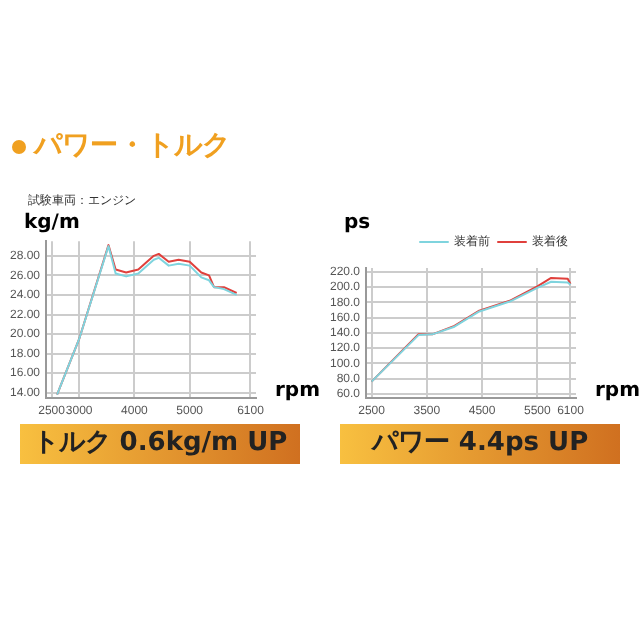 The width and height of the screenshot is (640, 640). I want to click on chart-title: パワー・トルク, so click(132, 146).